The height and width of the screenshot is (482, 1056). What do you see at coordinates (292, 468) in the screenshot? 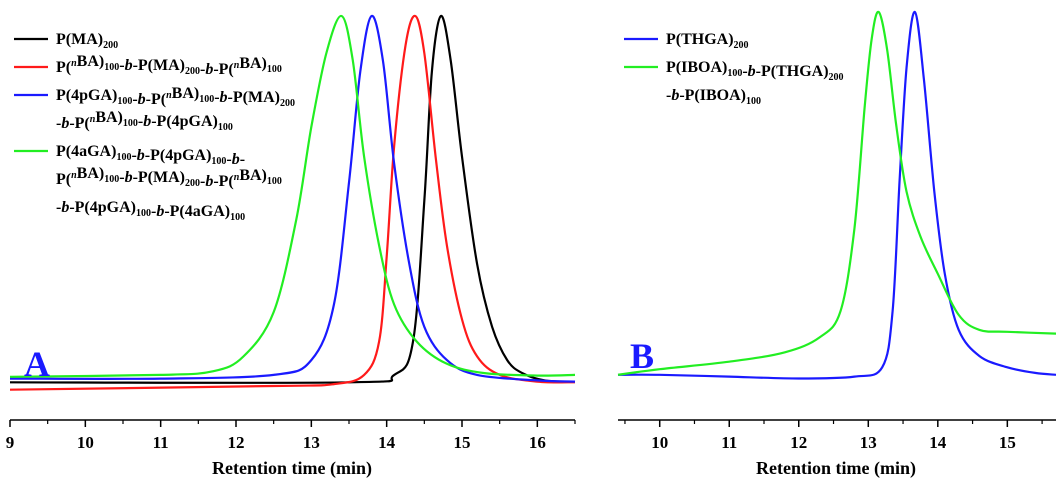
I see `x-axis-title-a: Retention time (min)` at bounding box center [292, 468].